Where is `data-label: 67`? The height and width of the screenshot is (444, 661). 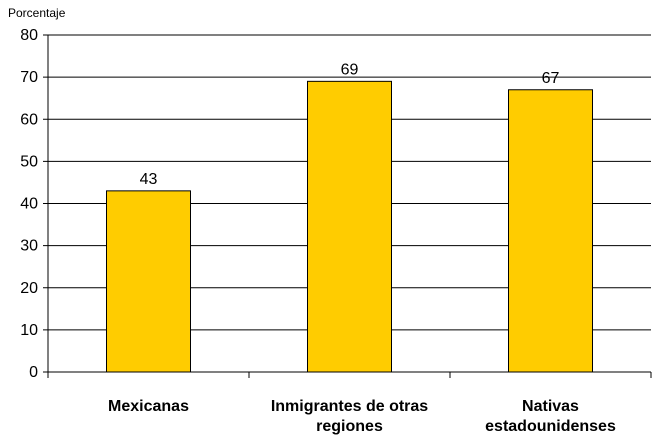
data-label: 67 is located at coordinates (551, 78).